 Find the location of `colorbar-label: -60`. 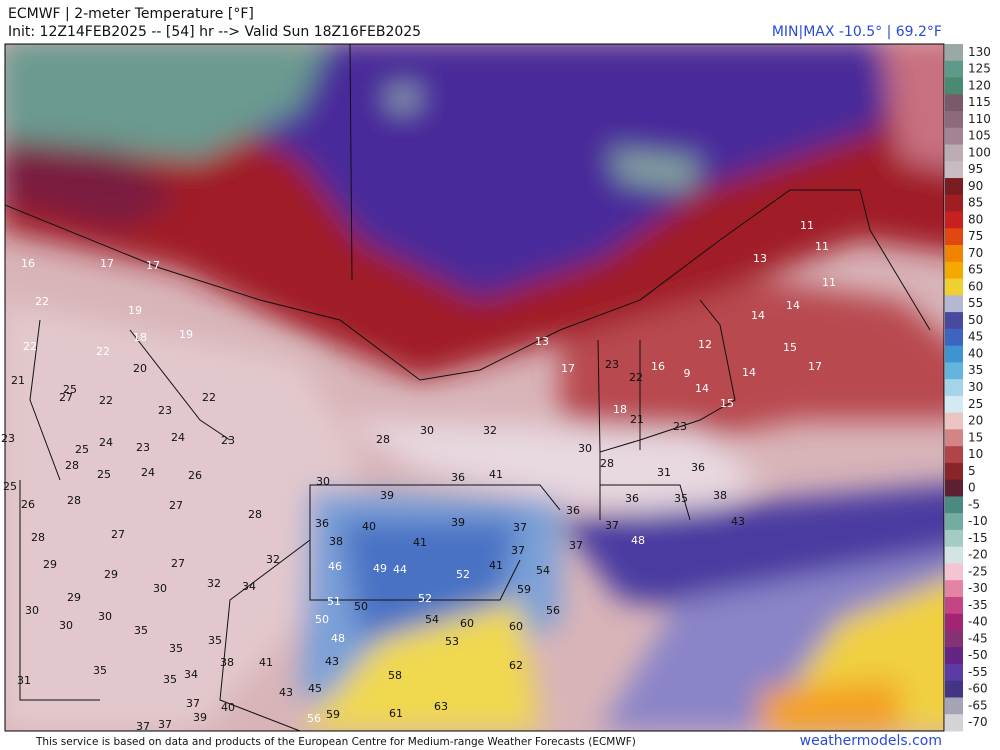

colorbar-label: -60 is located at coordinates (978, 689).